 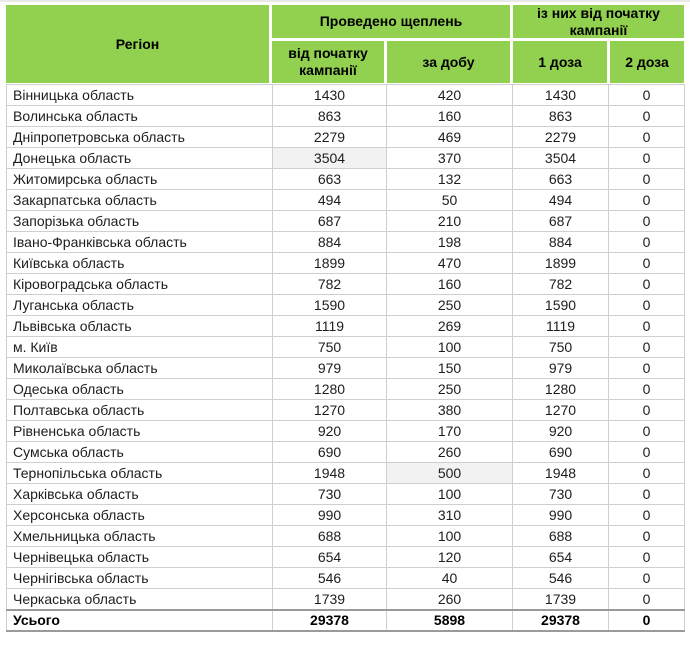 I want to click on region-cell: Чернігівська область, so click(x=139, y=578).